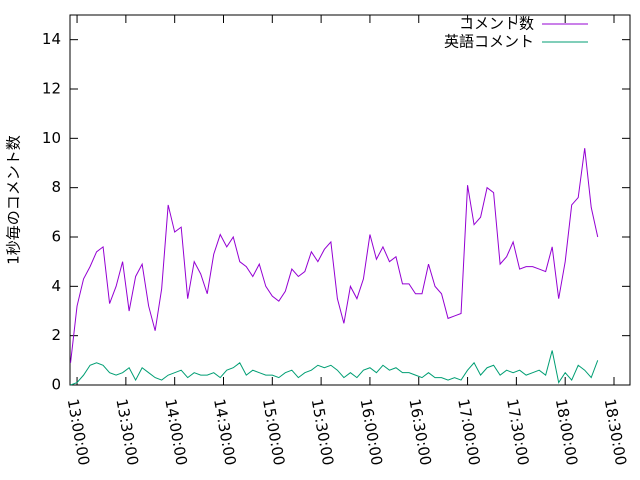 The width and height of the screenshot is (640, 480). I want to click on x-tick-label: 18:00:00, so click(566, 431).